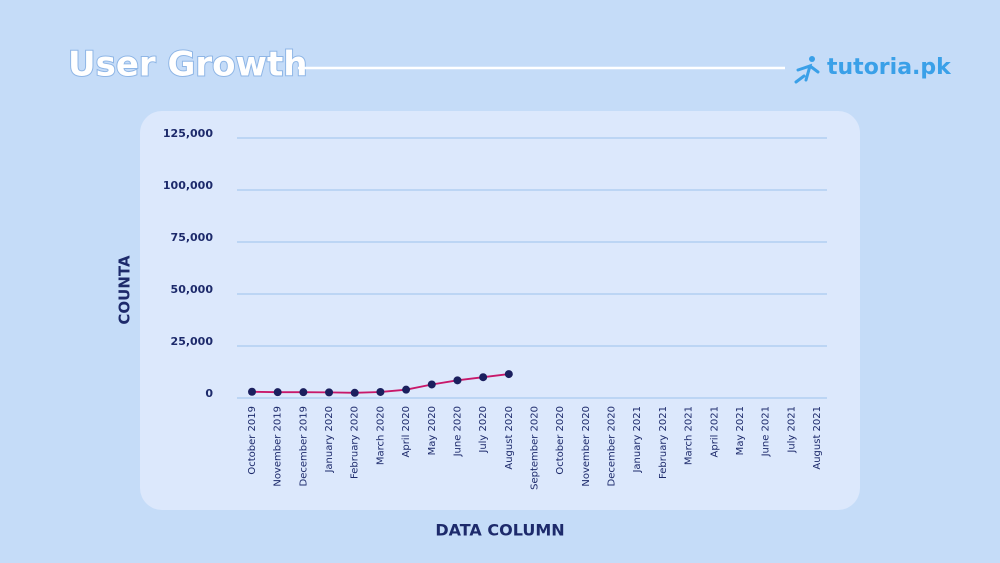  I want to click on x-tick-label: June 2021, so click(766, 431).